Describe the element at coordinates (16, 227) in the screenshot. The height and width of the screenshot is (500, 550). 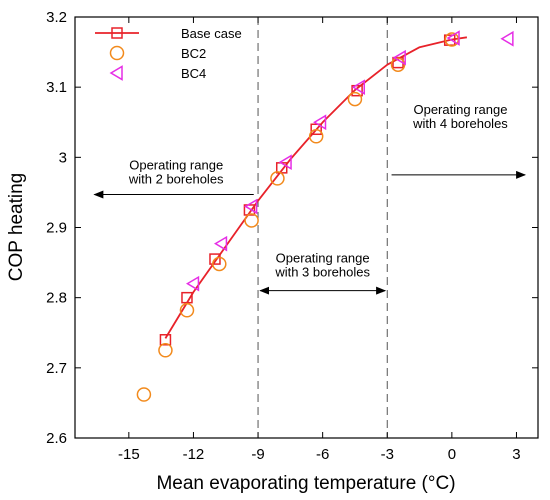
I see `y-axis-title: COP heating` at that location.